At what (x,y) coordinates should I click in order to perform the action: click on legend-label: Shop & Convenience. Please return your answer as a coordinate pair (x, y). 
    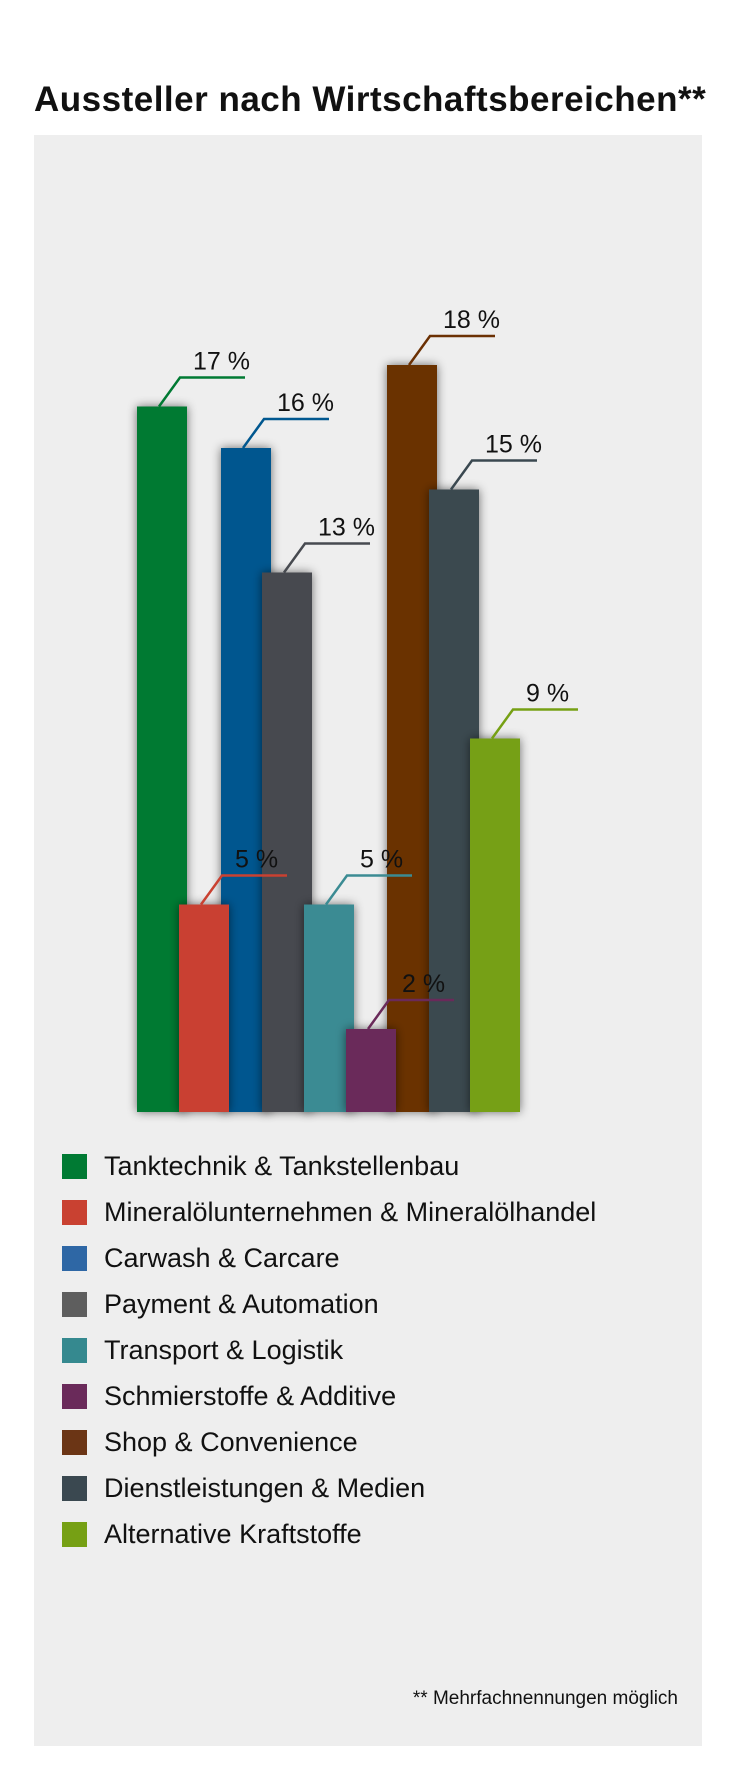
    Looking at the image, I should click on (231, 1441).